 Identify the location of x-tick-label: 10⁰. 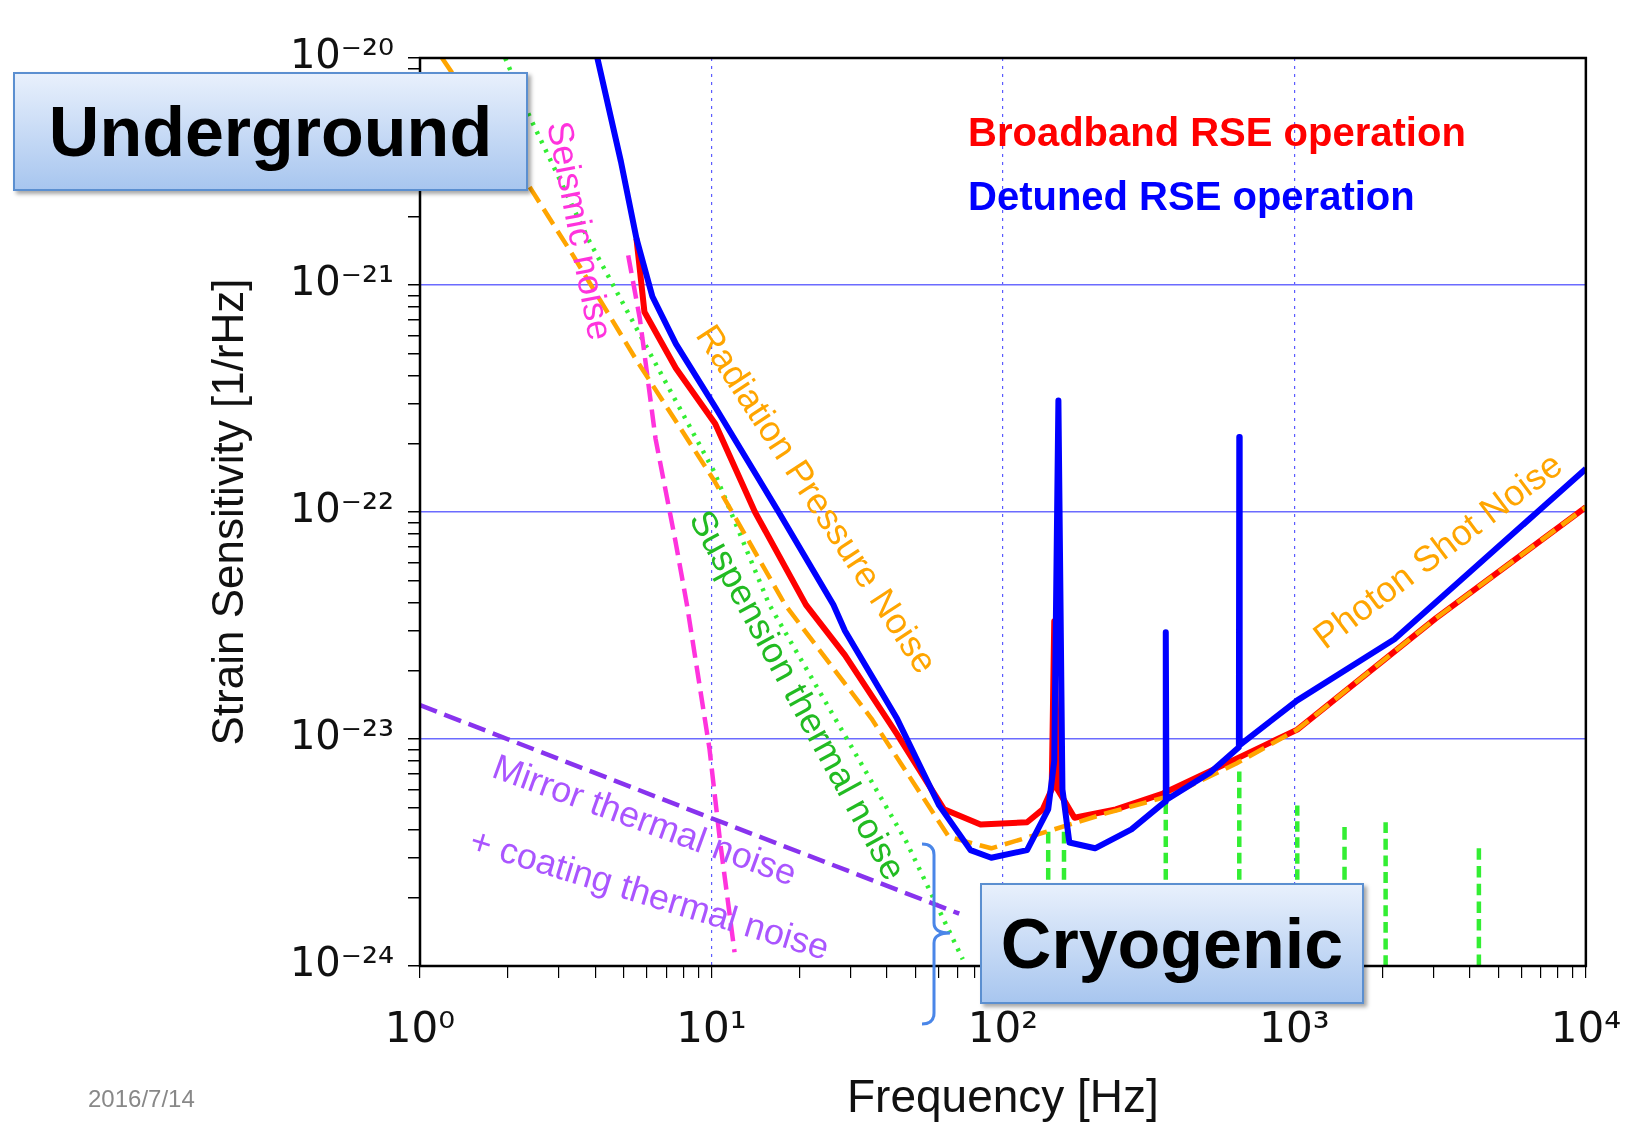
(420, 1028).